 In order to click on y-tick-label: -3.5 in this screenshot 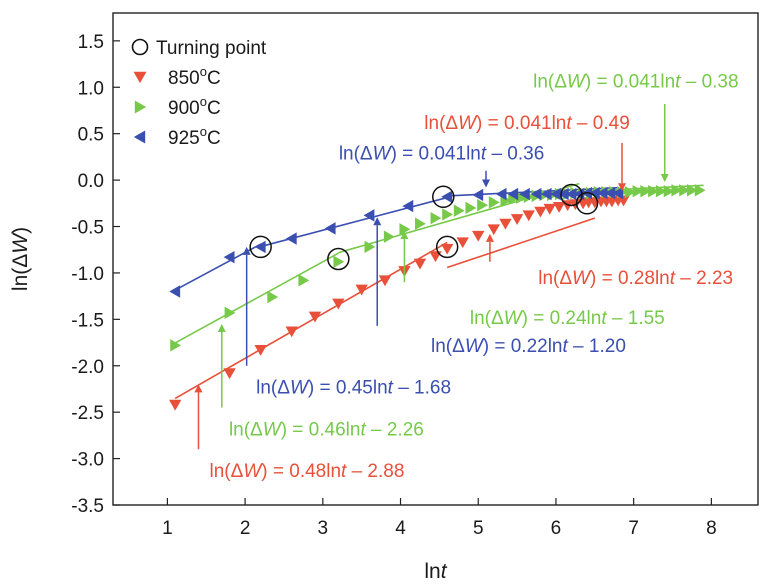, I will do `click(87, 506)`.